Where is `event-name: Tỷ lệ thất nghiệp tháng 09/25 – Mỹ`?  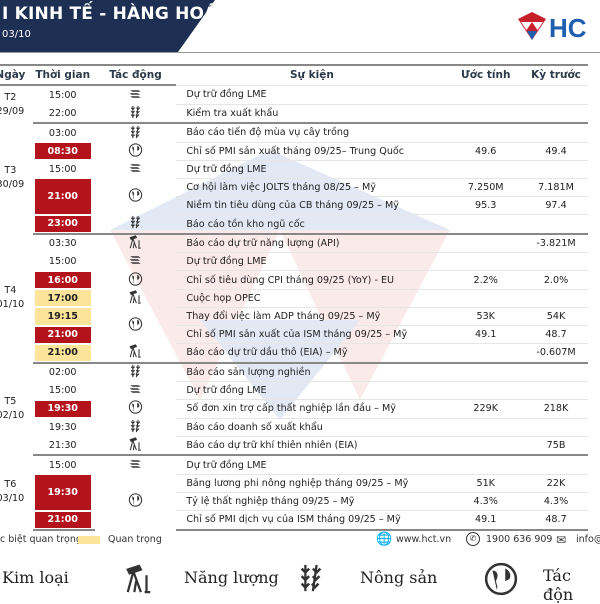
event-name: Tỷ lệ thất nghiệp tháng 09/25 – Mỹ is located at coordinates (312, 502).